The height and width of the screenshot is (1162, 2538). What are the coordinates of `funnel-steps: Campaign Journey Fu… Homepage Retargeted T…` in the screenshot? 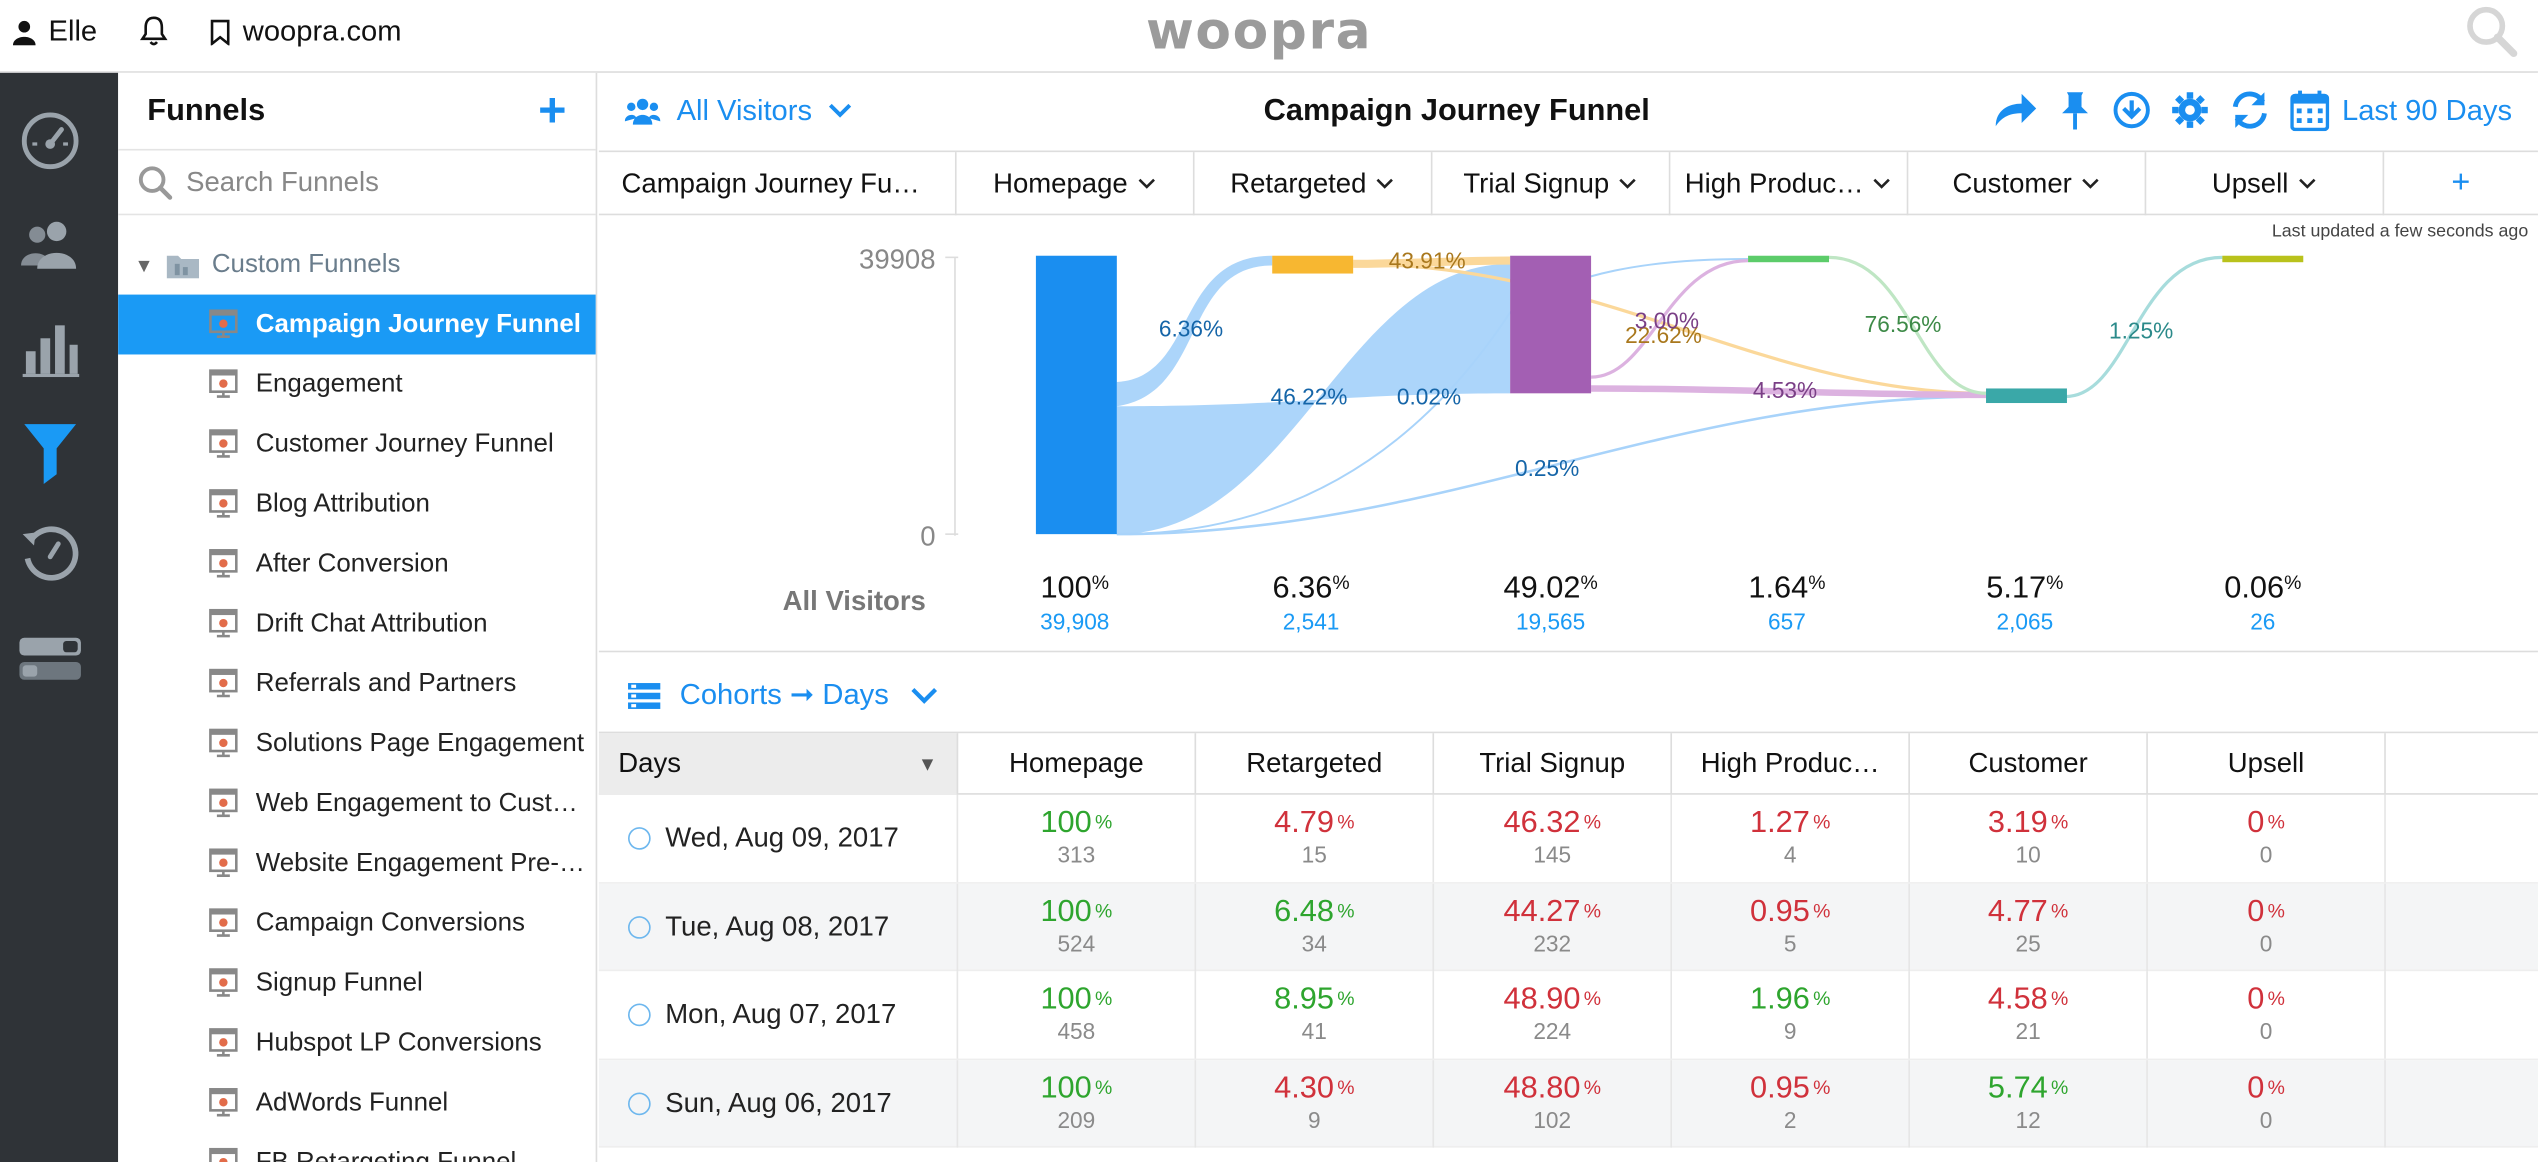 It's located at (1568, 184).